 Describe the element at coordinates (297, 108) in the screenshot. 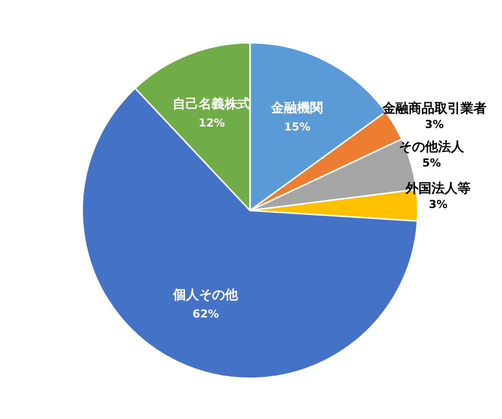

I see `slice-label: 金融機関` at that location.